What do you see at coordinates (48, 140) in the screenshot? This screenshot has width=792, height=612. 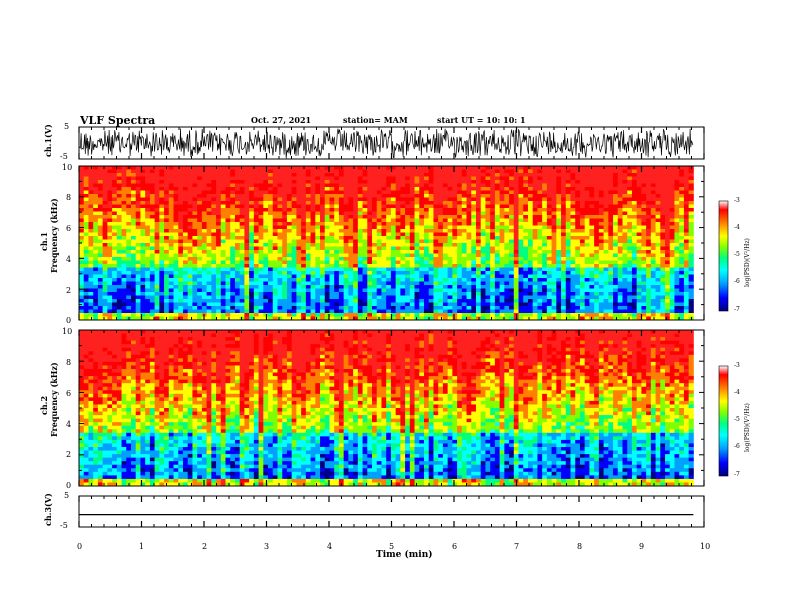 I see `ch1-wave-ylabel: ch.1(V)` at bounding box center [48, 140].